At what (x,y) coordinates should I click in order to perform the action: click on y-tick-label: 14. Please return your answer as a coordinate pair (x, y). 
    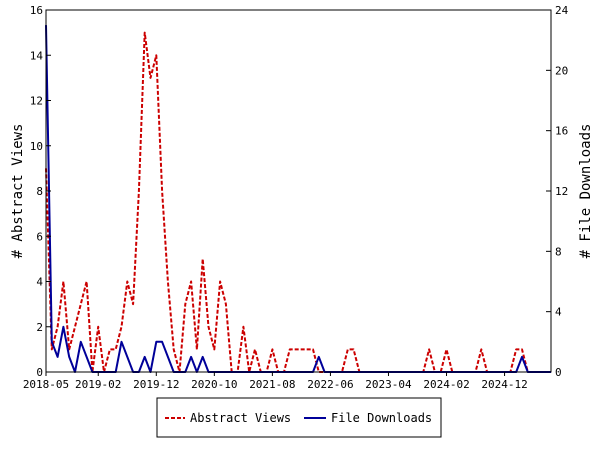
    Looking at the image, I should click on (37, 55).